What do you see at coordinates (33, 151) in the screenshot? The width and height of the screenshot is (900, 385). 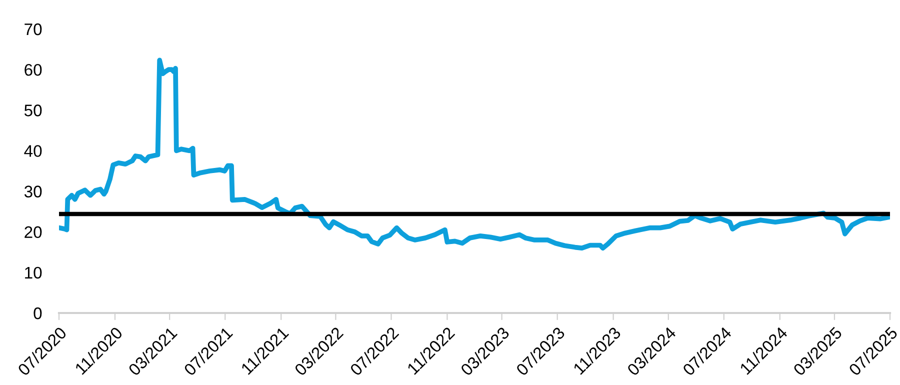 I see `y-tick-label: 40` at bounding box center [33, 151].